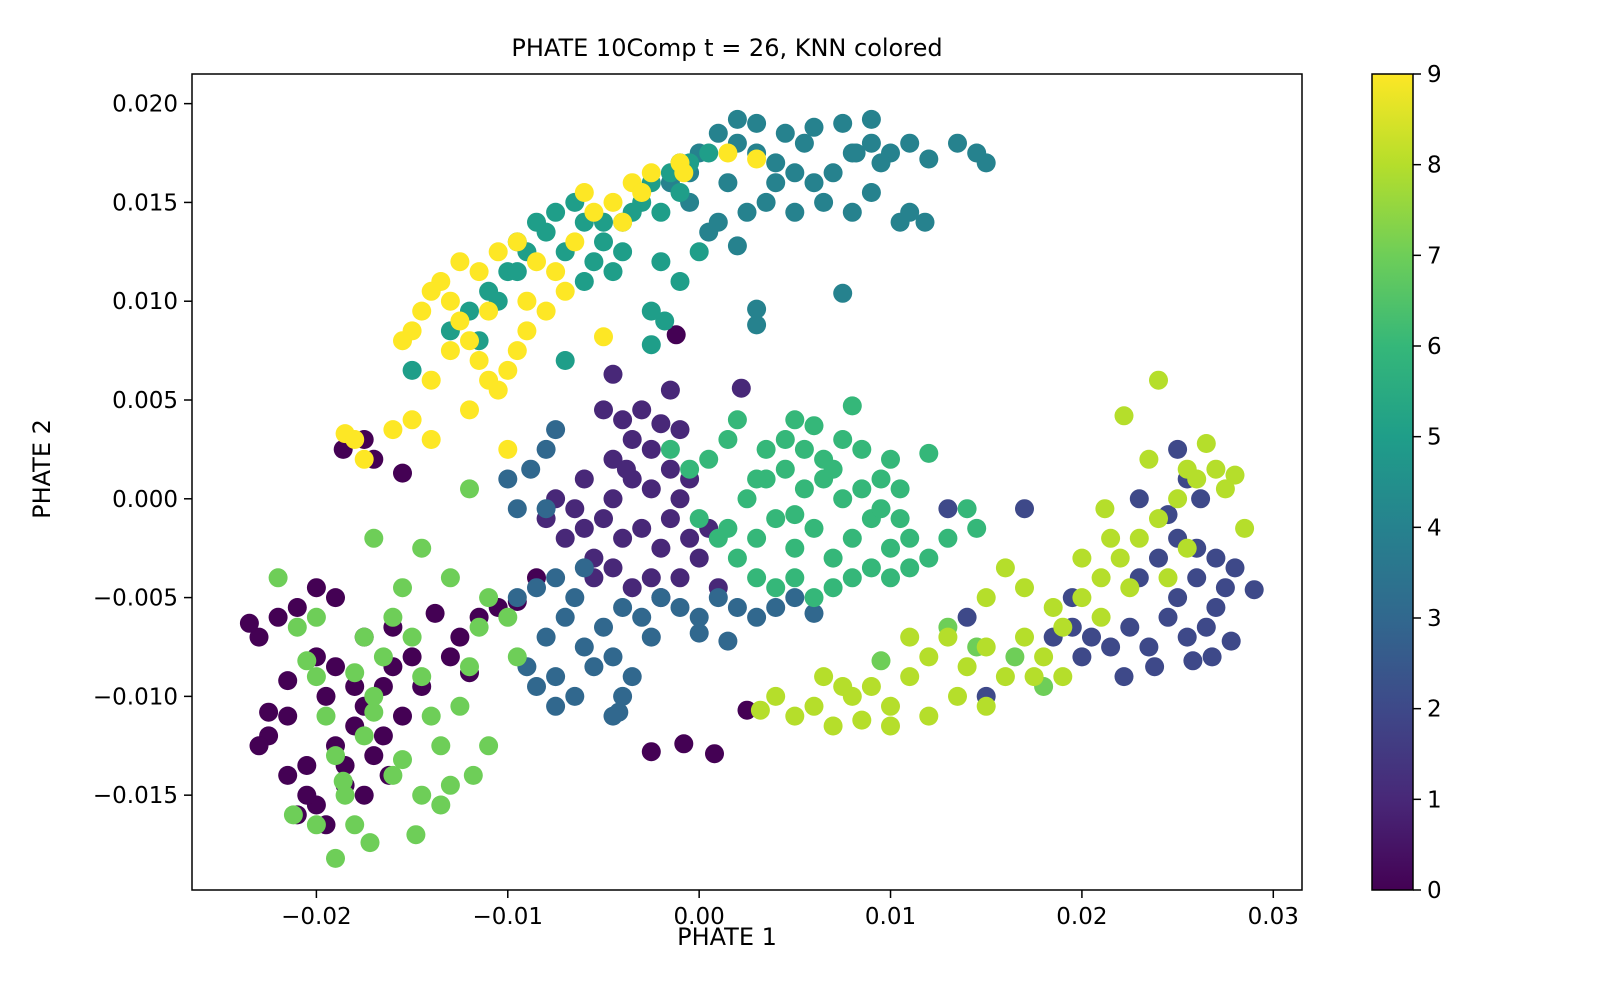 The height and width of the screenshot is (1004, 1600). Describe the element at coordinates (1392, 482) in the screenshot. I see `colorbar-gradient` at that location.